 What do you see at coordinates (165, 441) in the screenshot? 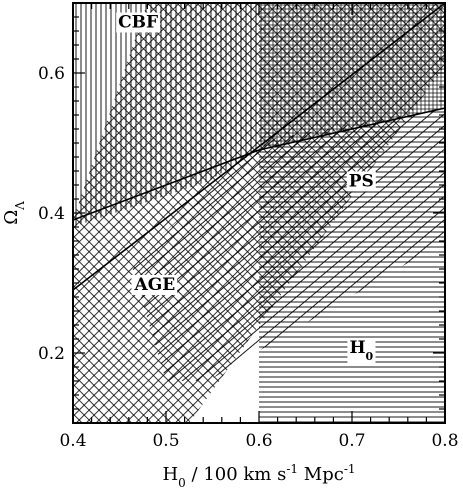
I see `x-tick-label: 0.5` at bounding box center [165, 441].